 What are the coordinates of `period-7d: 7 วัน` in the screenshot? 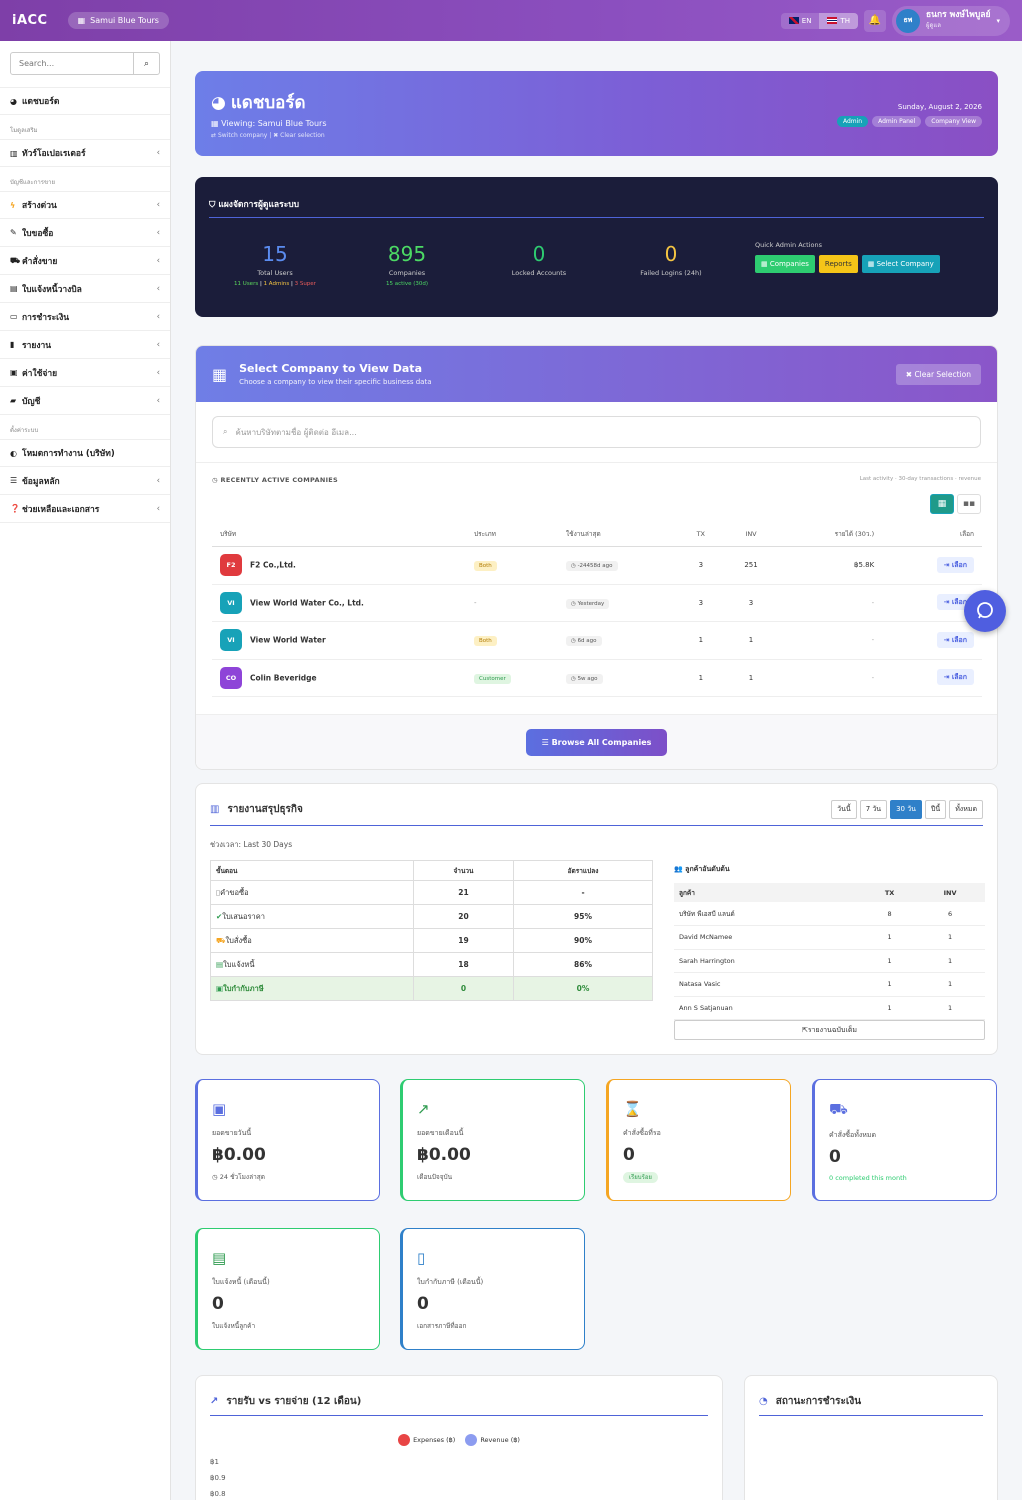 It's located at (873, 809).